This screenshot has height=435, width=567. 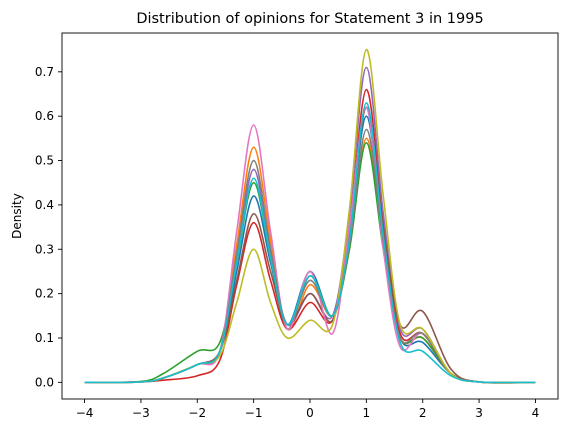 What do you see at coordinates (536, 413) in the screenshot?
I see `x-tick-label: 4` at bounding box center [536, 413].